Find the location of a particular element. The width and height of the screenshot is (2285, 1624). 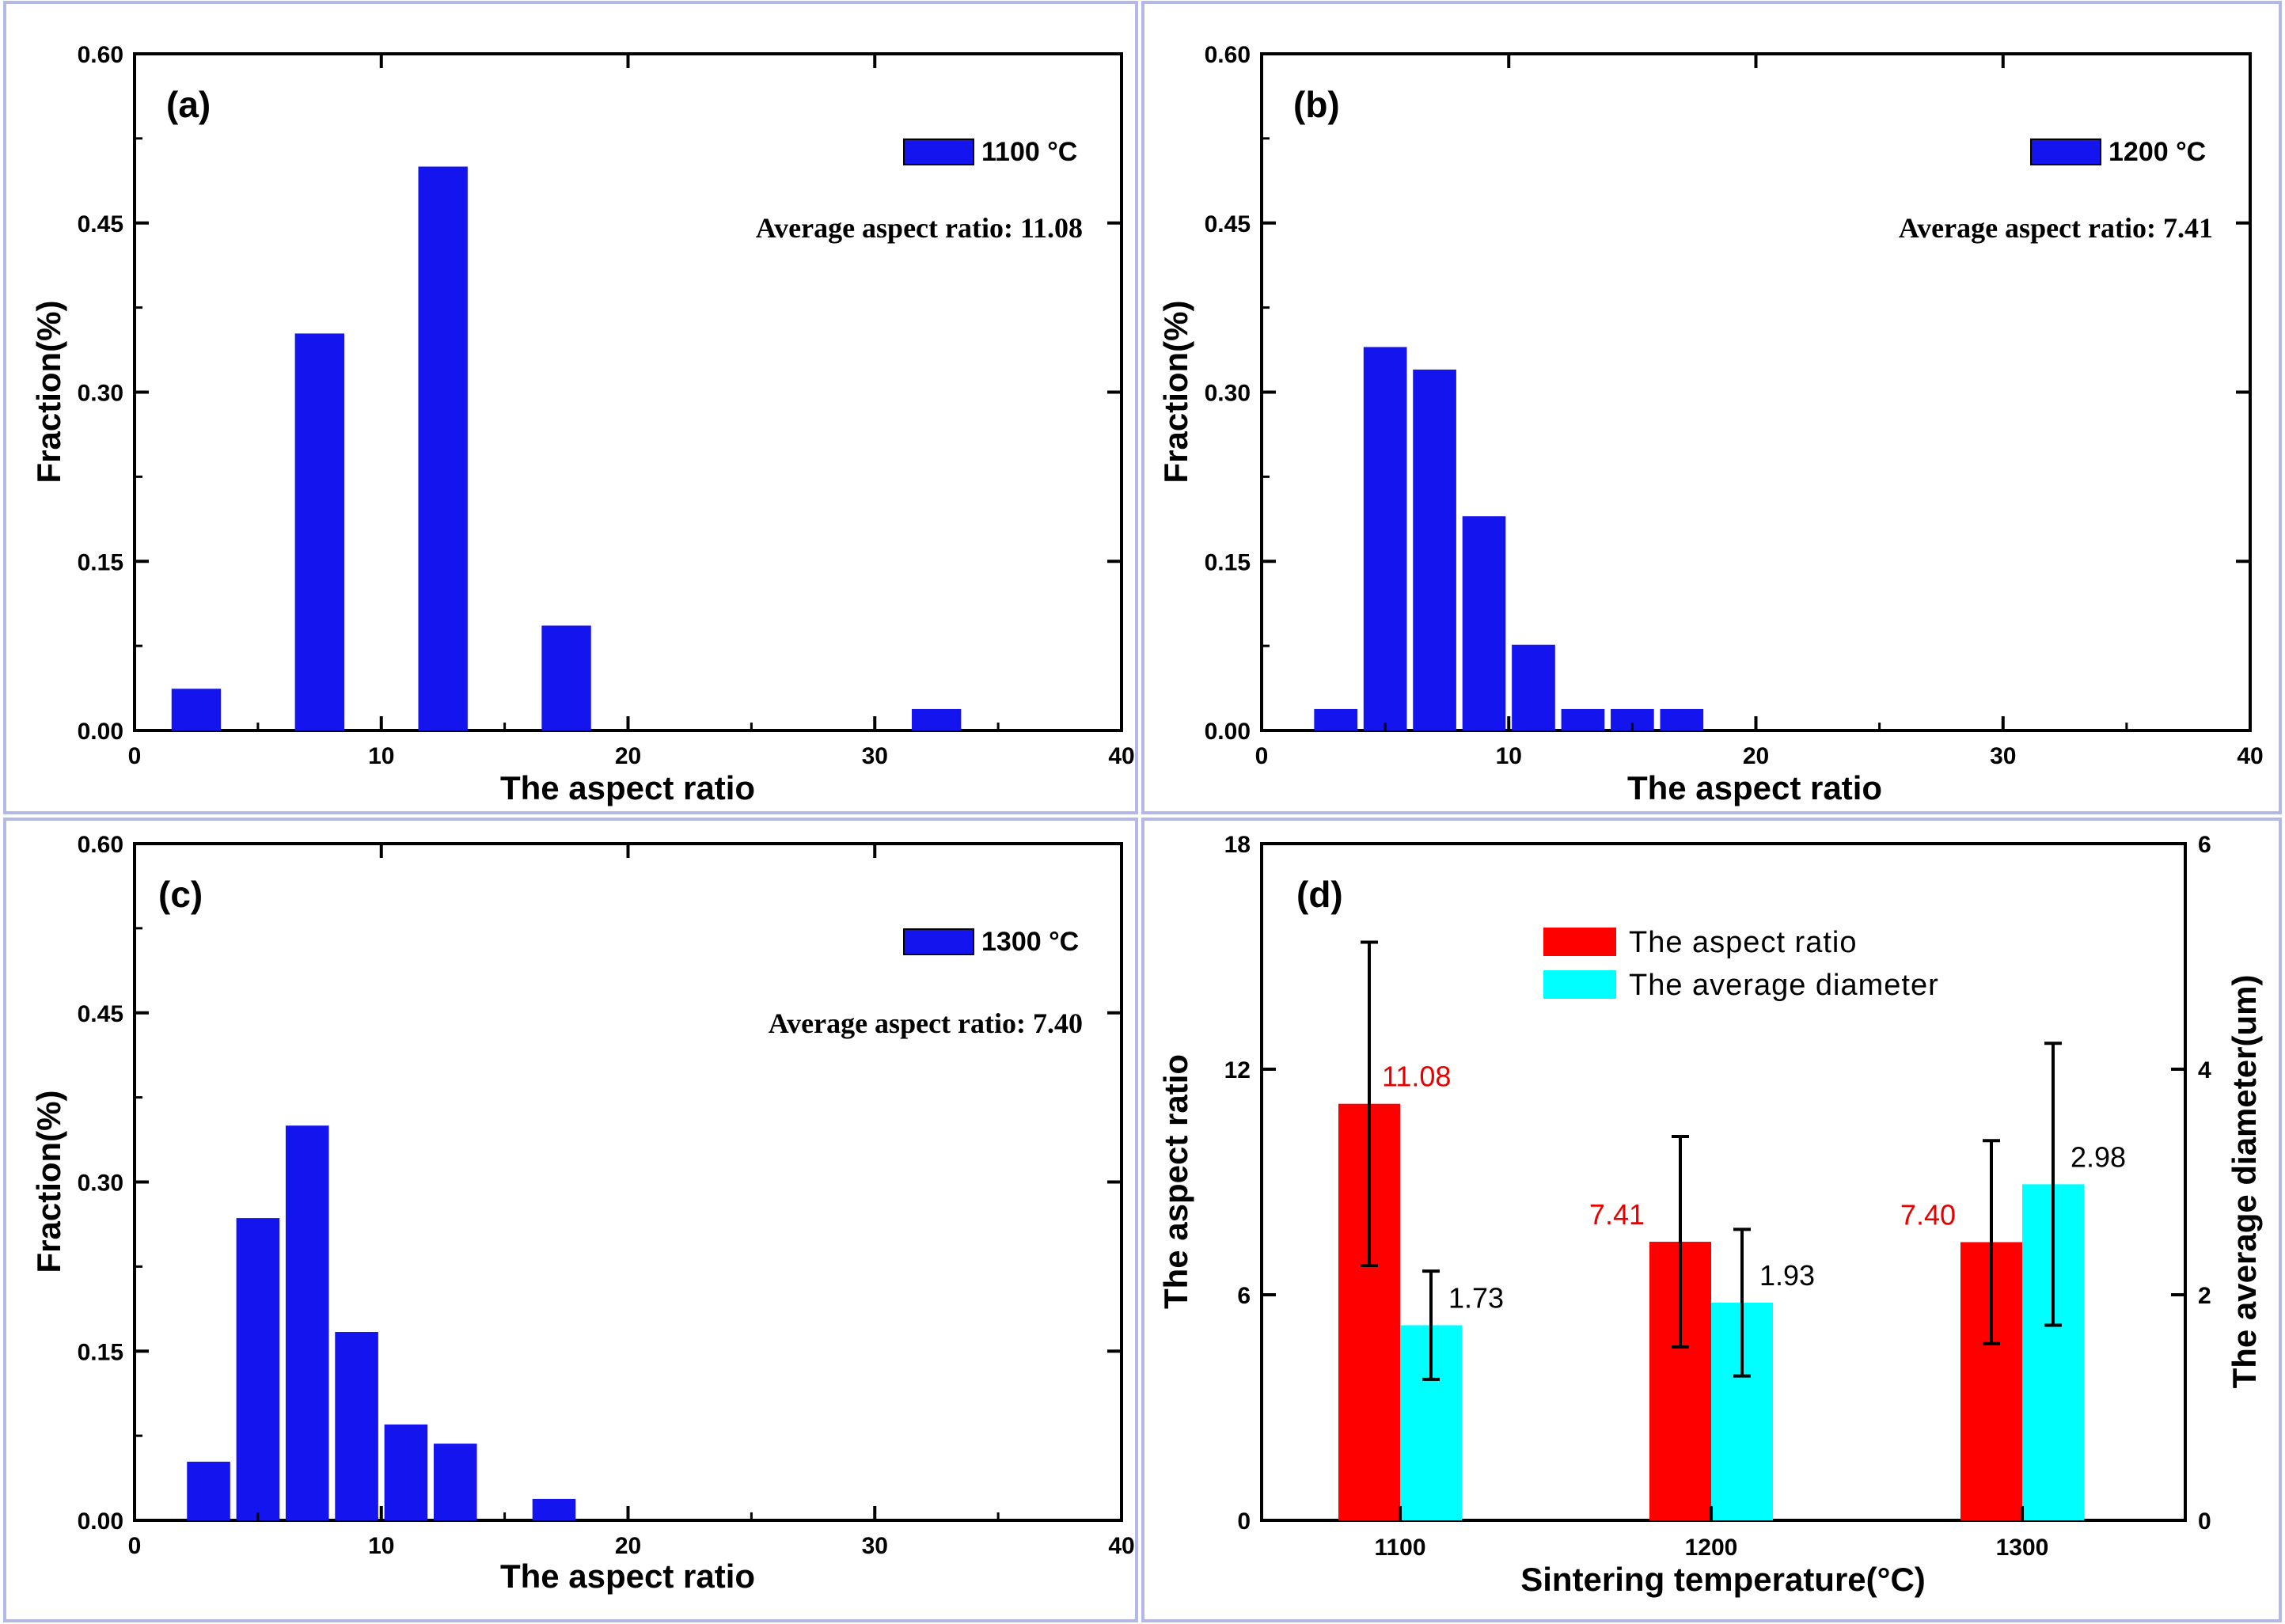

legend-label: 1100 °C is located at coordinates (1029, 152).